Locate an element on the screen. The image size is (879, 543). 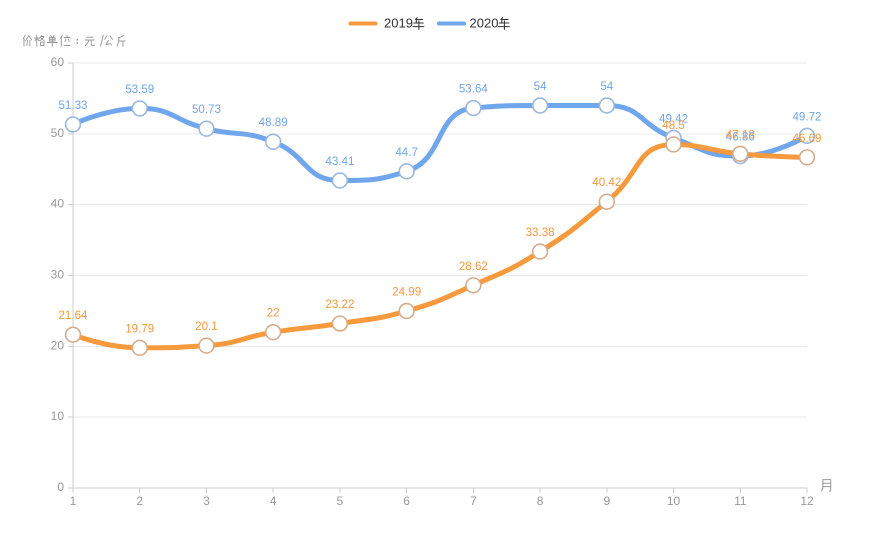
svg-text: 20 is located at coordinates (58, 345).